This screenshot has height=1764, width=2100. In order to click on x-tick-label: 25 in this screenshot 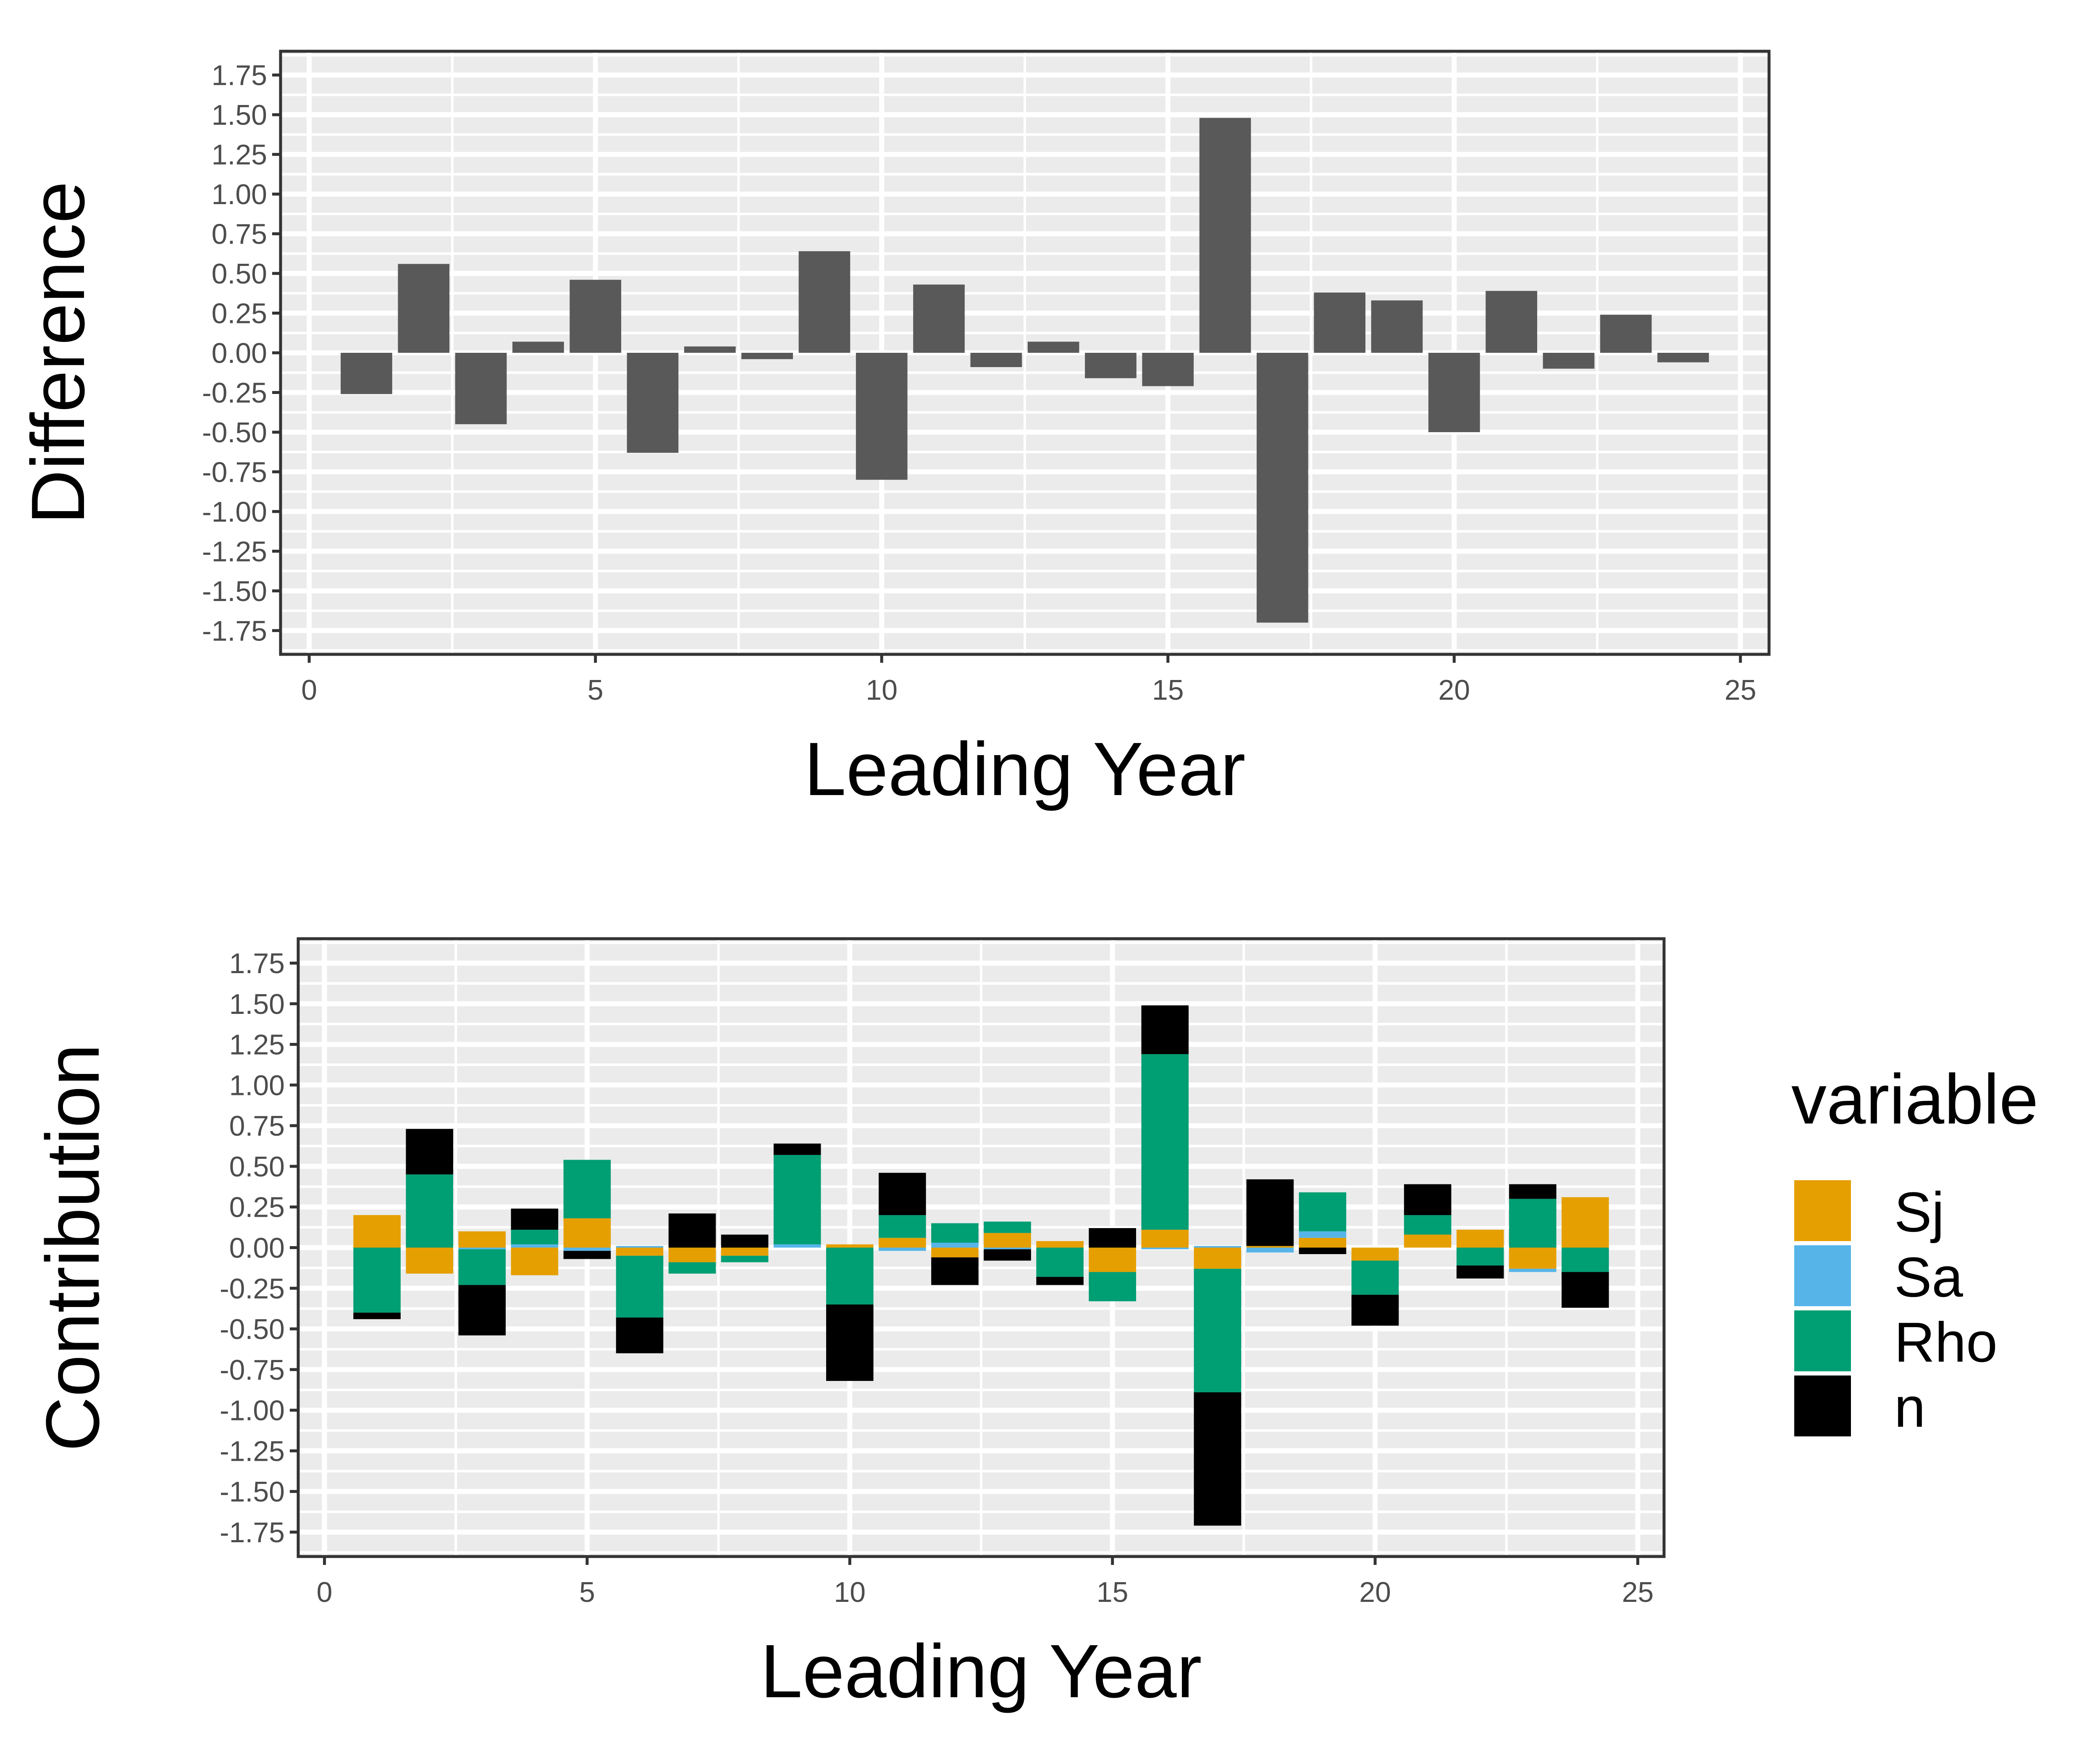, I will do `click(1740, 690)`.